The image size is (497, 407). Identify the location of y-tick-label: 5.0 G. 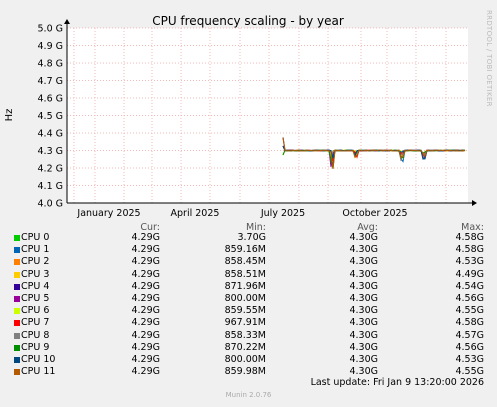
(51, 29).